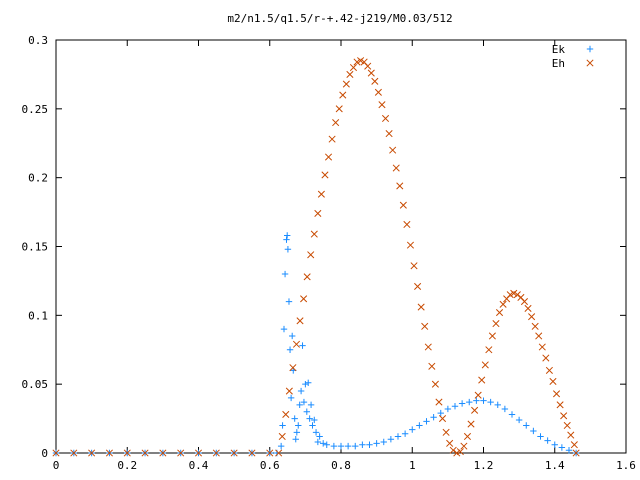 The width and height of the screenshot is (640, 480). What do you see at coordinates (35, 109) in the screenshot?
I see `y-tick-label: 0.25` at bounding box center [35, 109].